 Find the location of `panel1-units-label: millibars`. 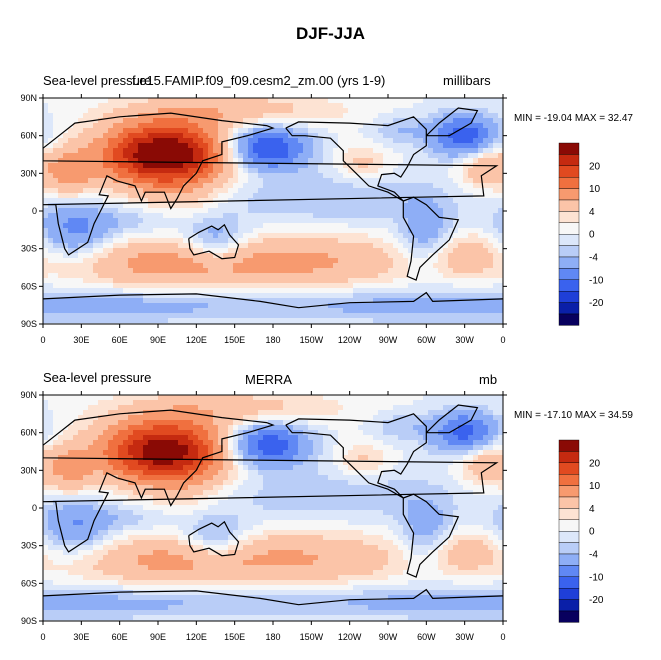

panel1-units-label: millibars is located at coordinates (467, 80).